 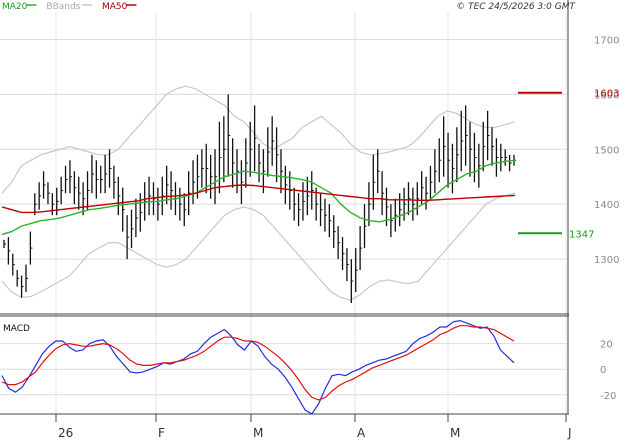 What do you see at coordinates (16, 329) in the screenshot?
I see `macd-title: MACD` at bounding box center [16, 329].